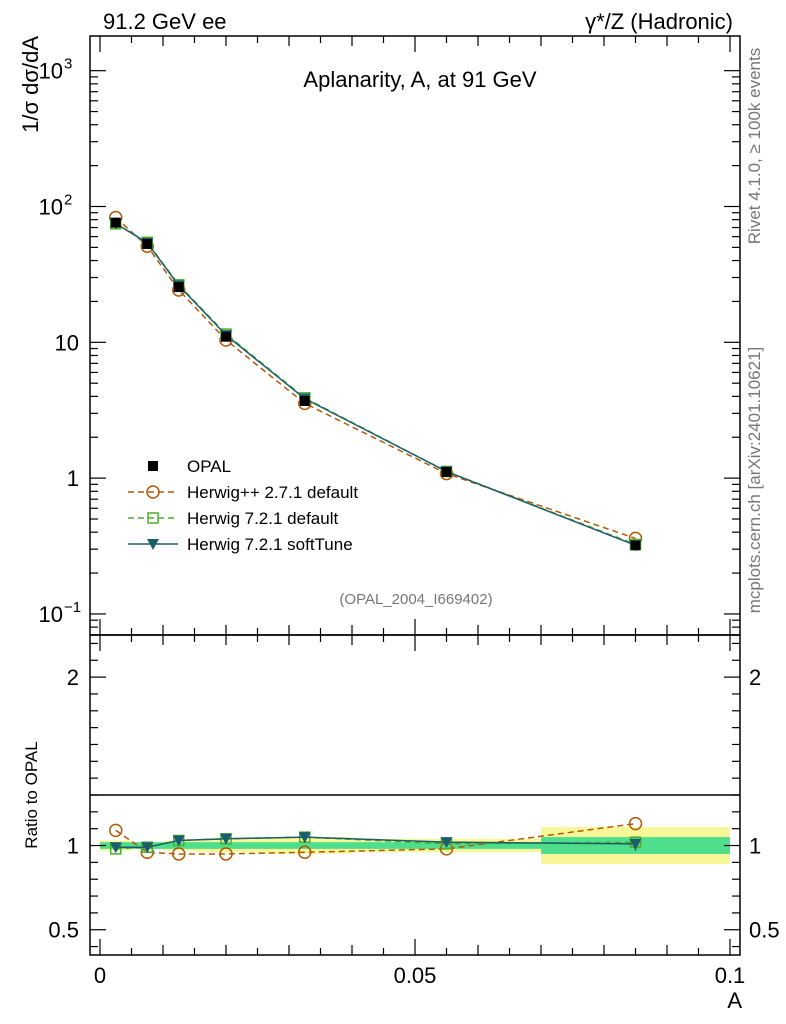 Image resolution: width=786 pixels, height=1024 pixels. Describe the element at coordinates (764, 930) in the screenshot. I see `ratio-tick-label-right: 0.5` at that location.